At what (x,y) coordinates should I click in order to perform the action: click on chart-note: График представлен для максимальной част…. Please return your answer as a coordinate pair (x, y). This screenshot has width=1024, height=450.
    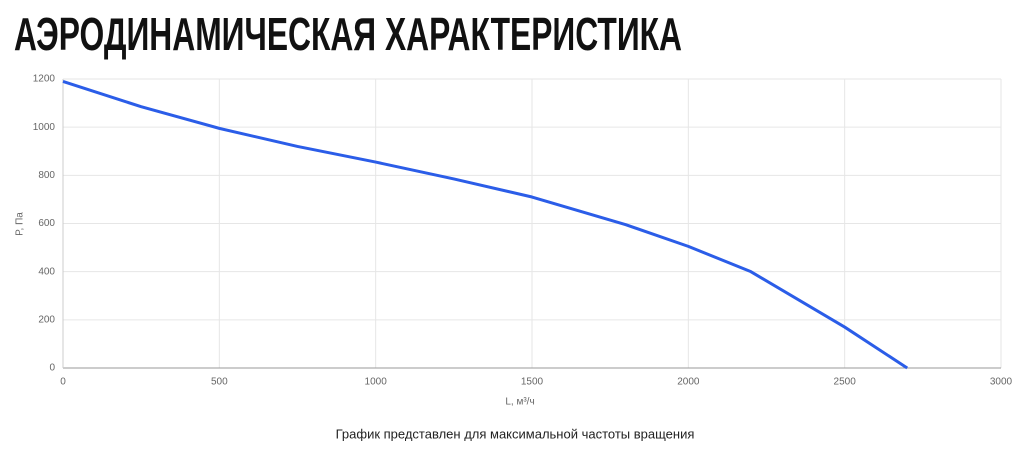
    Looking at the image, I should click on (515, 433).